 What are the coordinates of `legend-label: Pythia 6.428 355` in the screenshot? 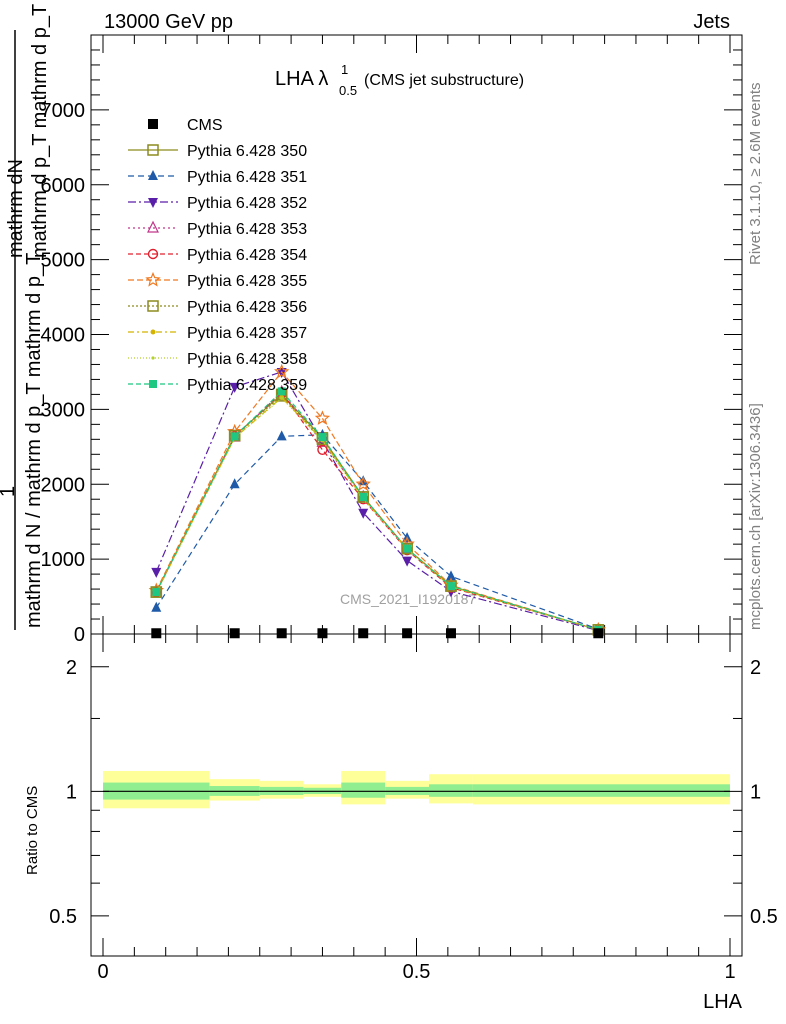 It's located at (247, 281).